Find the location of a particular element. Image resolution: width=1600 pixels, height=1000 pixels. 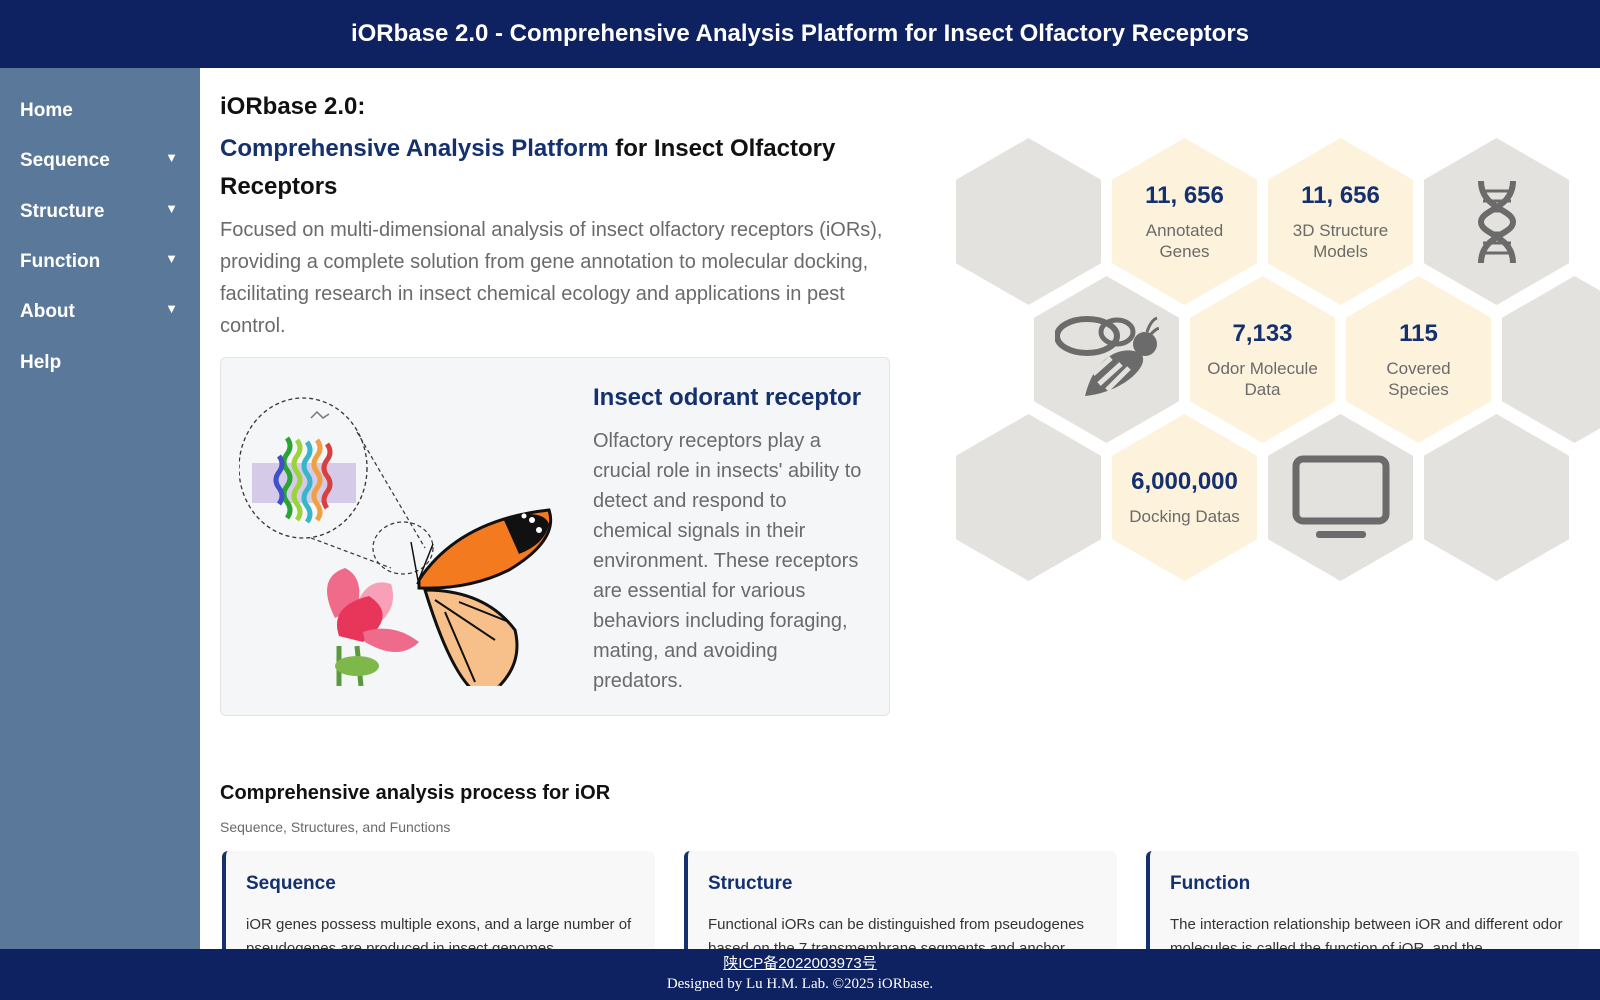

process-card-title: Structure is located at coordinates (750, 883).